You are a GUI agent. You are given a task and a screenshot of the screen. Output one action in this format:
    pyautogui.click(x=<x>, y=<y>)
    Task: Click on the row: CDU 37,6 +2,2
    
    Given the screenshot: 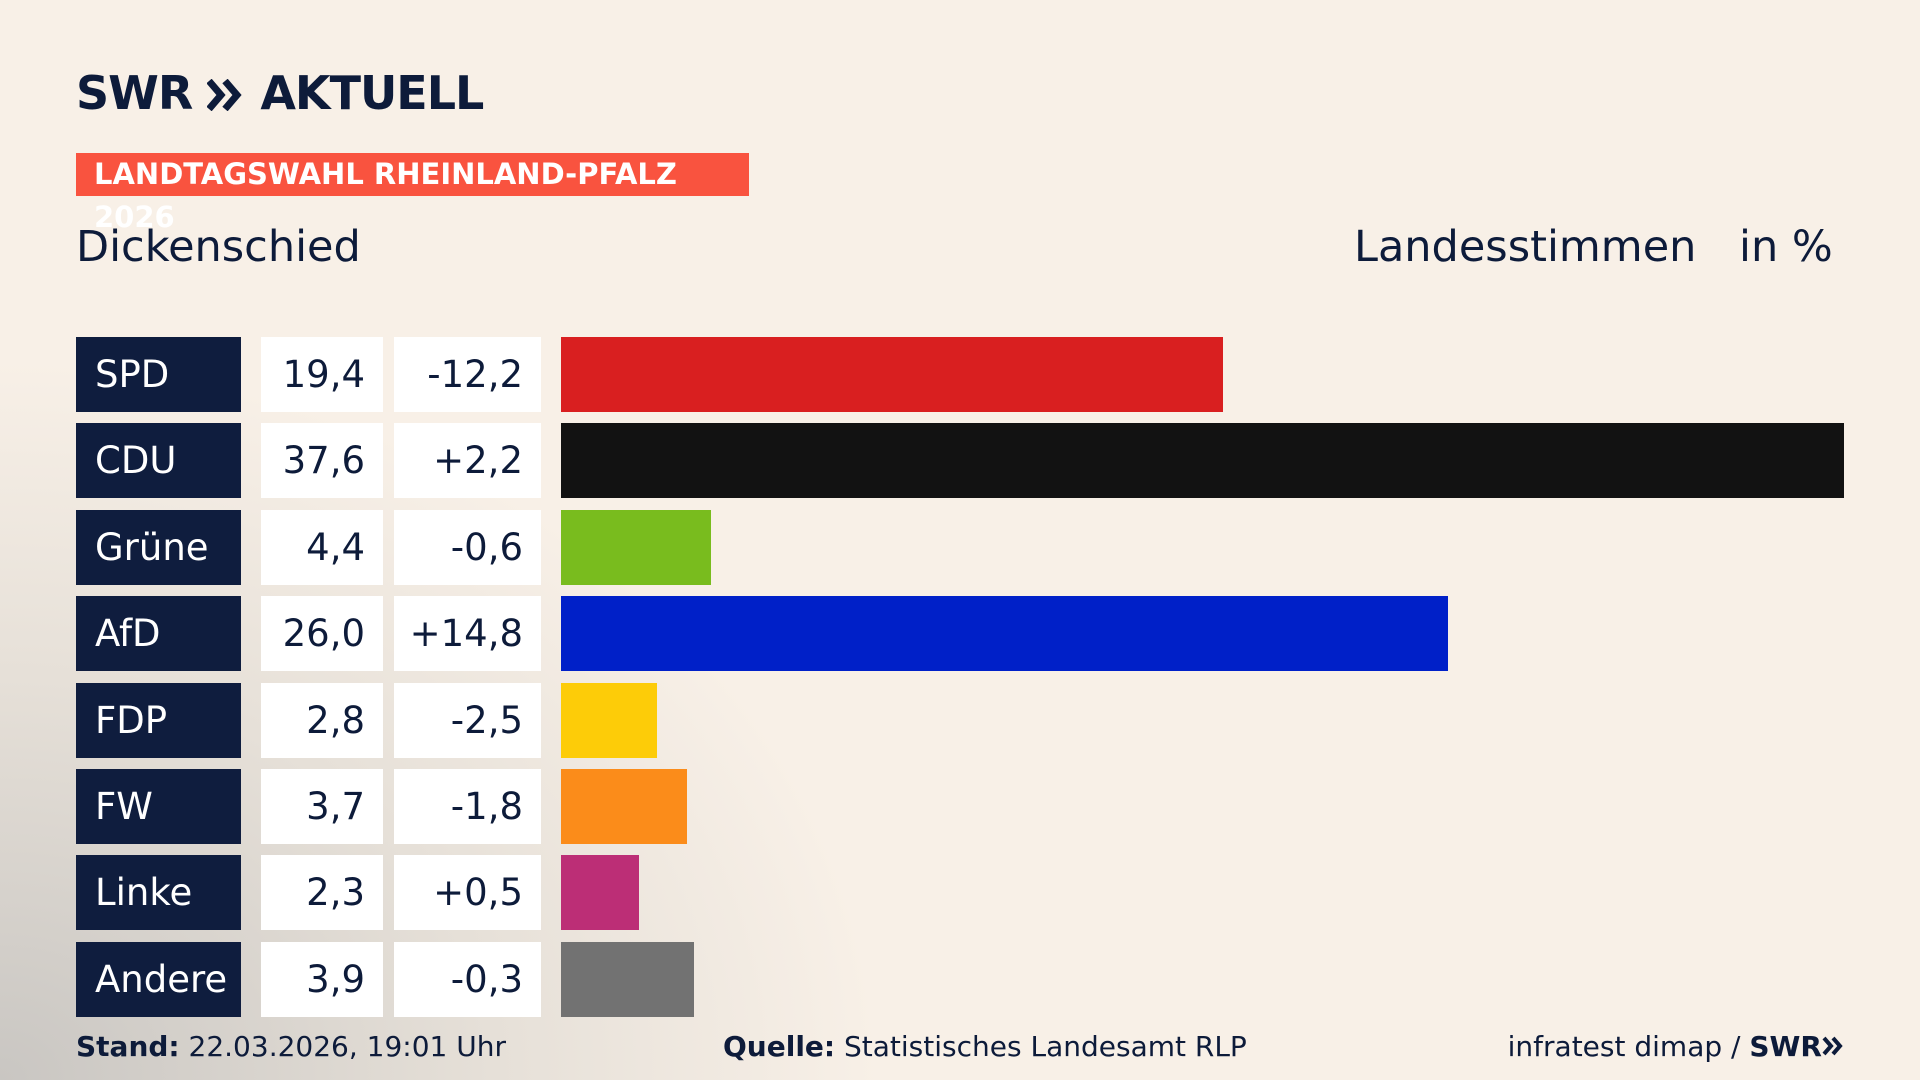 What is the action you would take?
    pyautogui.click(x=960, y=461)
    